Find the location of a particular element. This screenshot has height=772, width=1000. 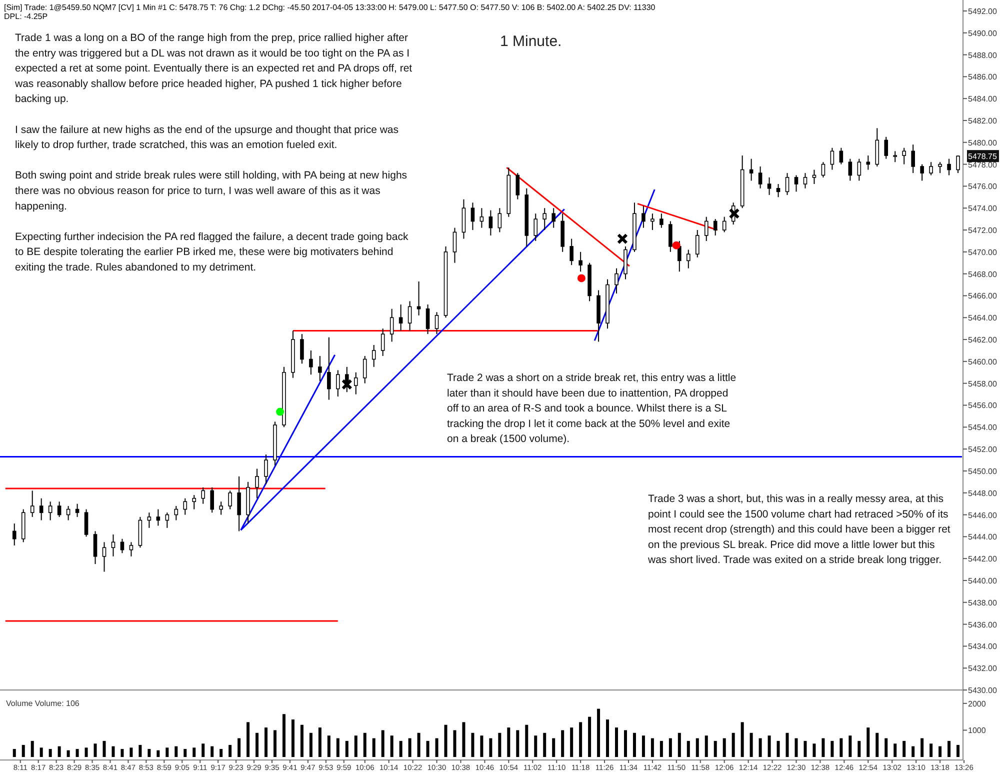

y-tick-label: 5438.00 is located at coordinates (983, 603).